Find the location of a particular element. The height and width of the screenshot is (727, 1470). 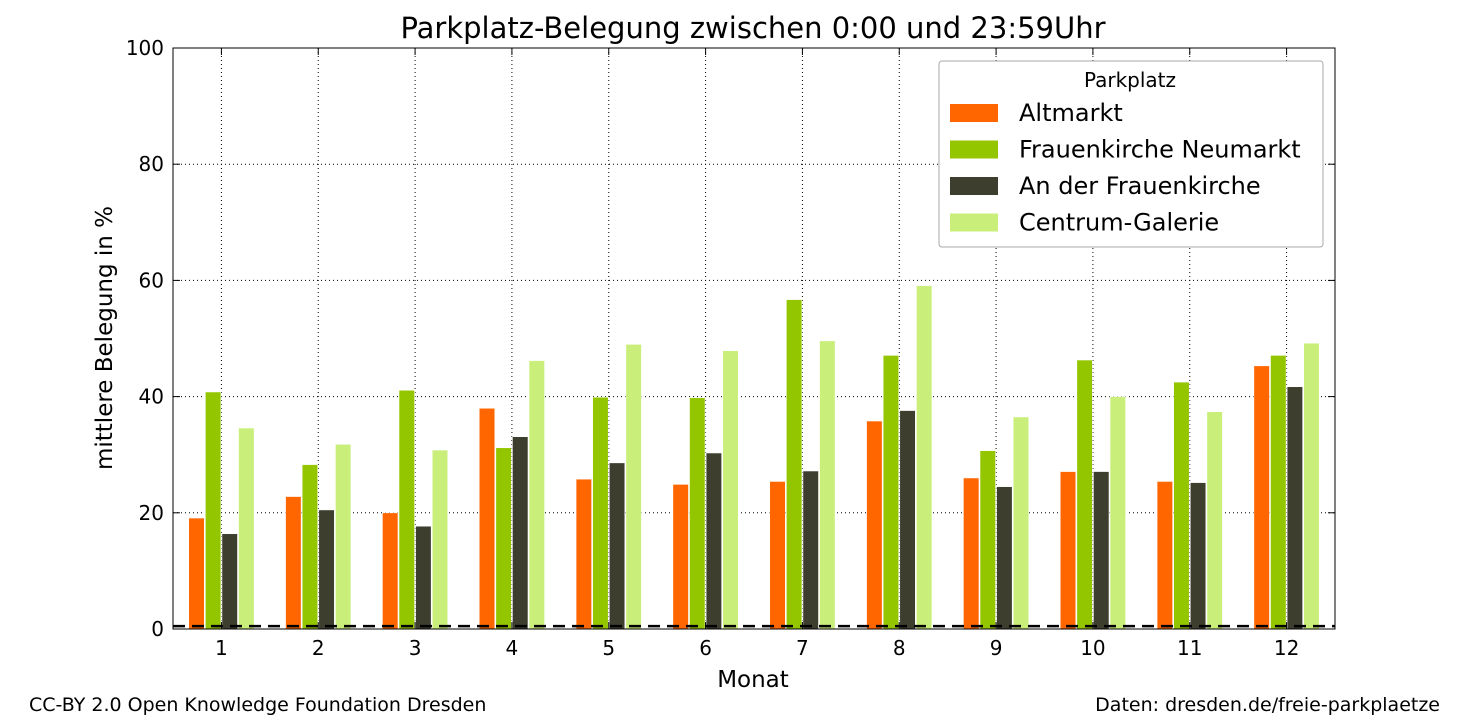

x-tick-label: 4 is located at coordinates (512, 648).